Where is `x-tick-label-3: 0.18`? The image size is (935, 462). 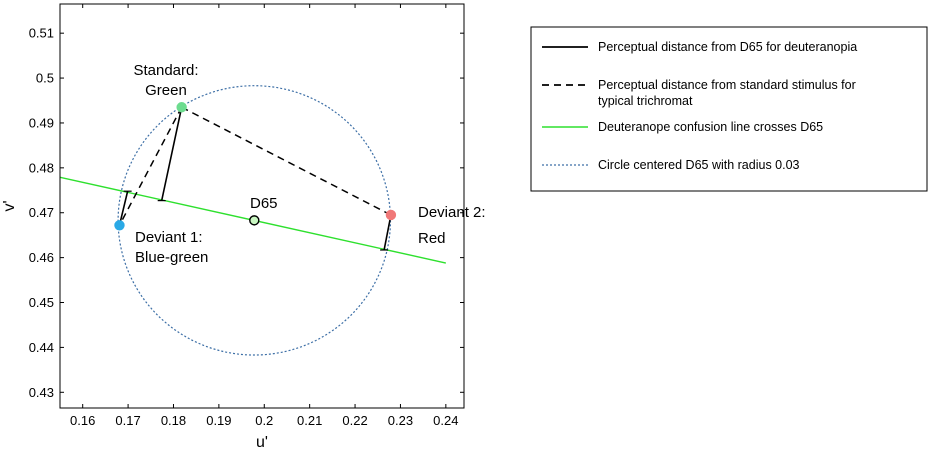 x-tick-label-3: 0.18 is located at coordinates (173, 420).